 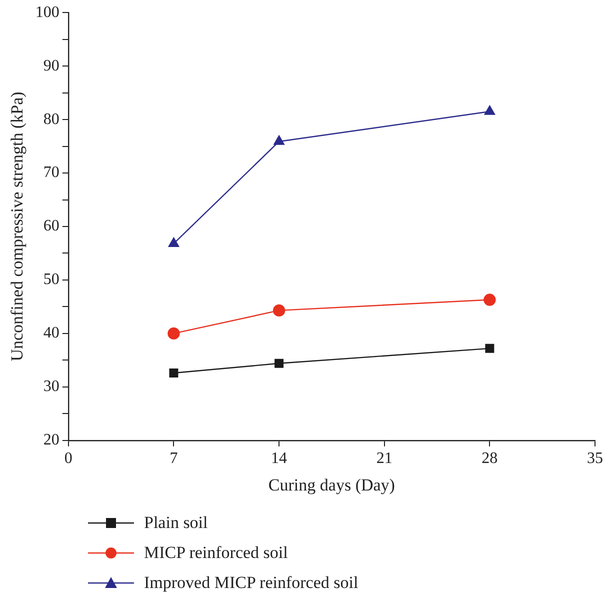 What do you see at coordinates (595, 459) in the screenshot?
I see `x-tick-label: 35` at bounding box center [595, 459].